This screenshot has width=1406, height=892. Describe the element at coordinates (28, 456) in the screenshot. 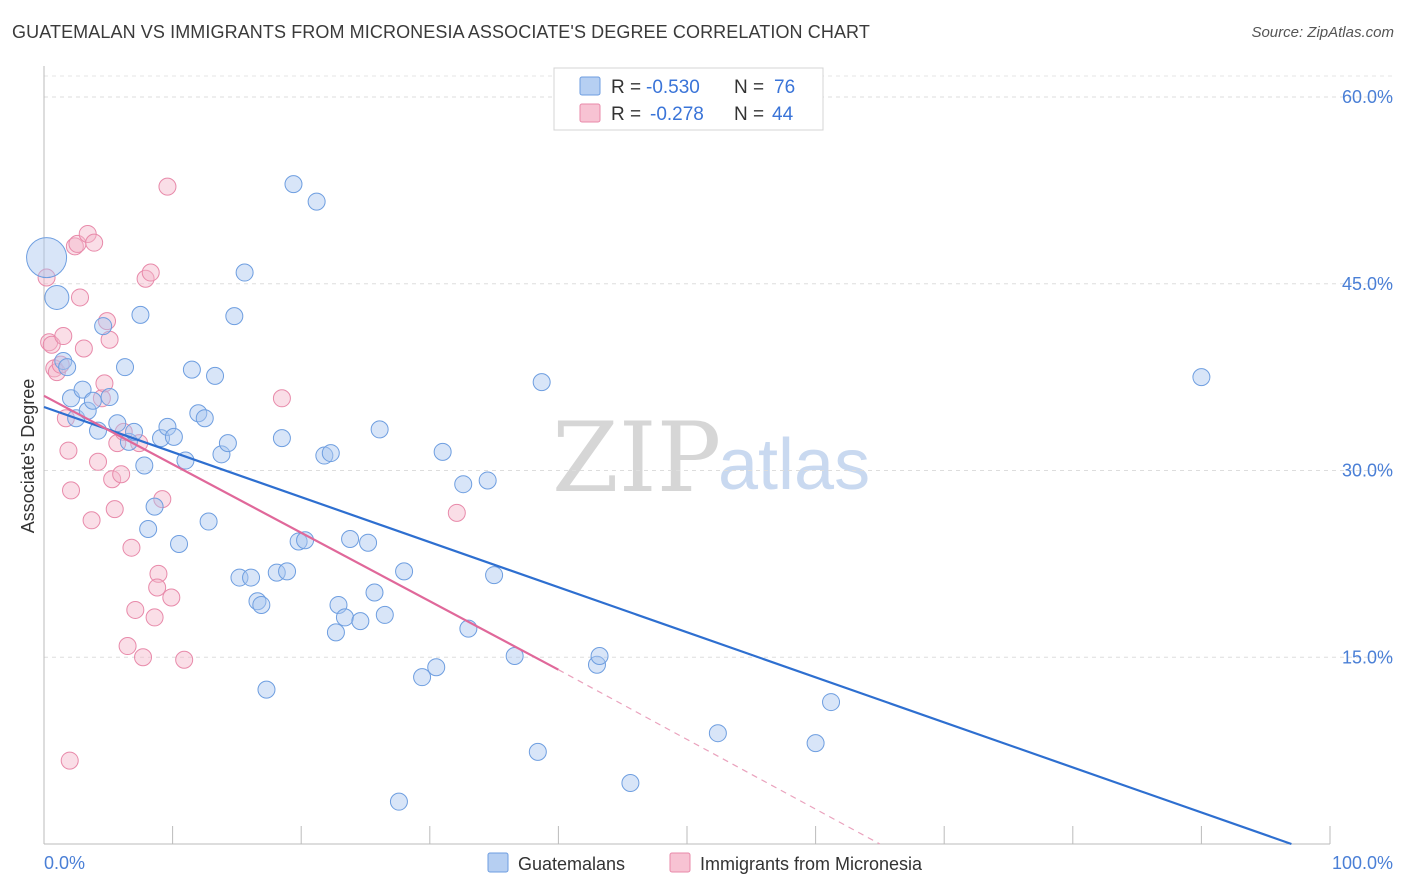

I see `y-axis-label: Associate's Degree` at that location.